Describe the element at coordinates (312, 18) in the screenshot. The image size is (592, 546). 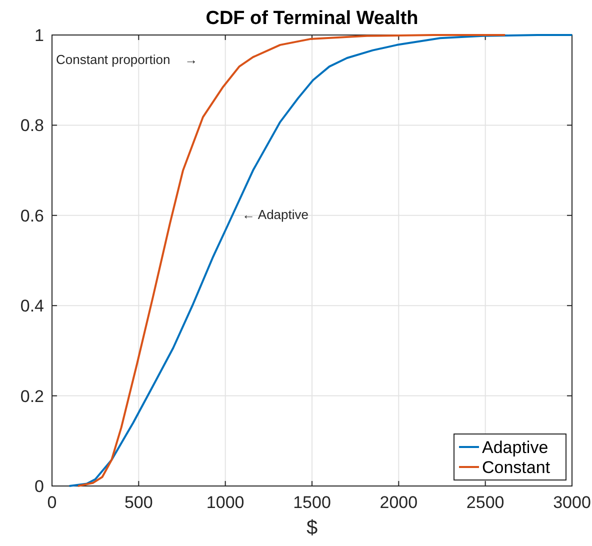
I see `chart-title: CDF of Terminal Wealth` at that location.